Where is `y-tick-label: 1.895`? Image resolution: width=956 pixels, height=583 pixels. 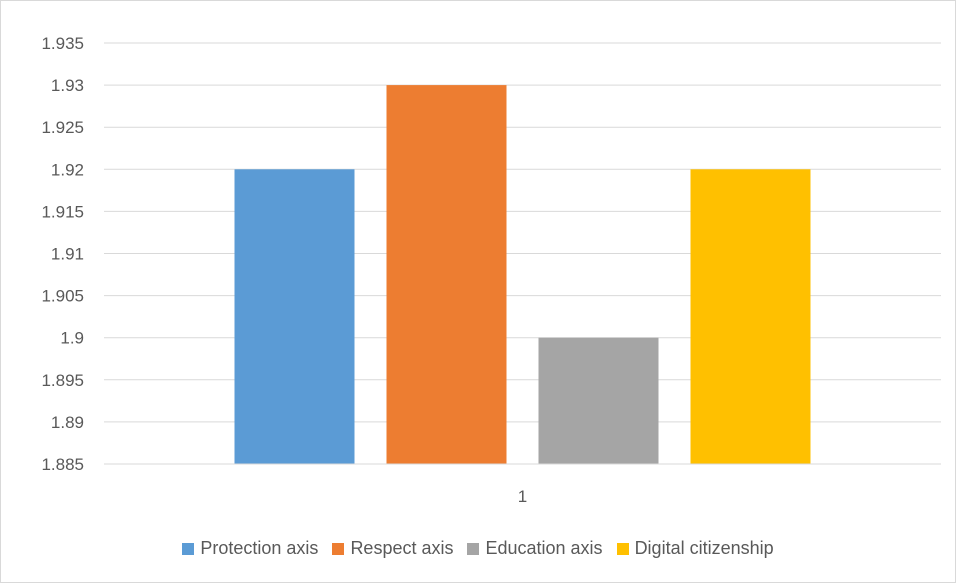 y-tick-label: 1.895 is located at coordinates (62, 380).